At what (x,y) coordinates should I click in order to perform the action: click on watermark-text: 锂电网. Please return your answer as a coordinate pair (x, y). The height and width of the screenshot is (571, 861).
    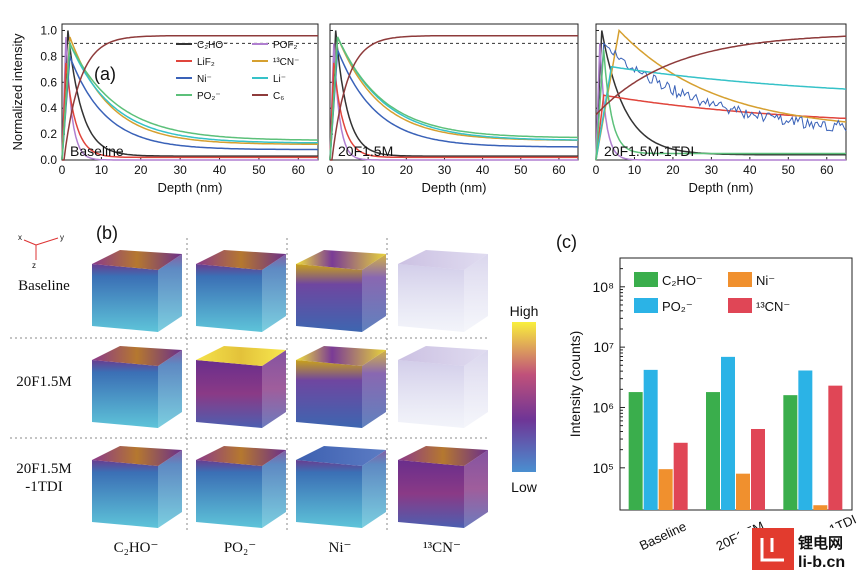
    Looking at the image, I should click on (820, 543).